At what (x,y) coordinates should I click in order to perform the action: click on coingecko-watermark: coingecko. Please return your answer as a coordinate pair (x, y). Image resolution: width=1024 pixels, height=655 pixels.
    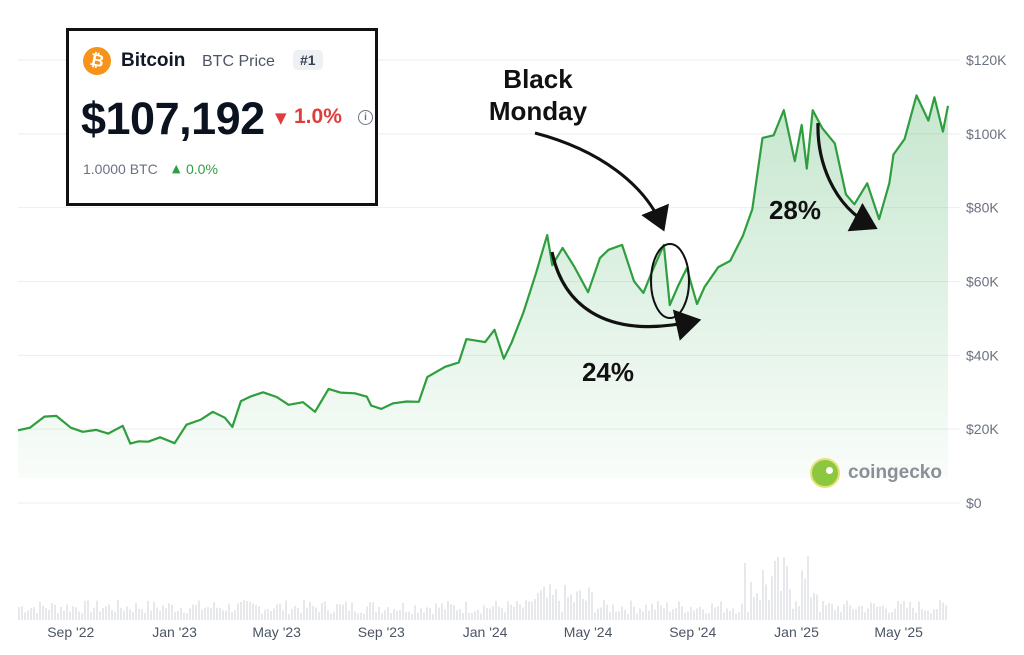
    Looking at the image, I should click on (876, 473).